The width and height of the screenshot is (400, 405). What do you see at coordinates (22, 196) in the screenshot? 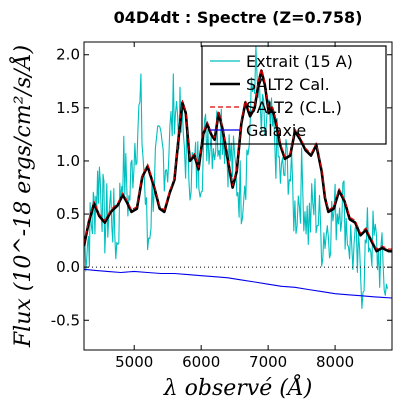
I see `y-axis-label: Flux (10^-18 ergs/cm²/s/Å)` at bounding box center [22, 196].